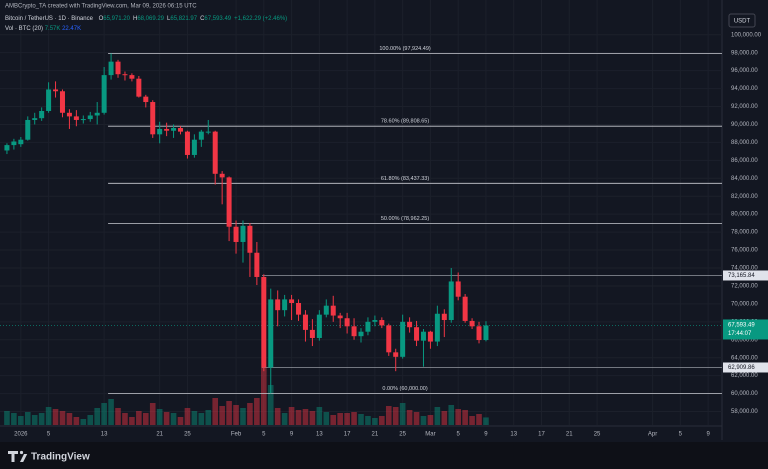  Describe the element at coordinates (744, 358) in the screenshot. I see `y-tick-label: 64,000.00` at that location.